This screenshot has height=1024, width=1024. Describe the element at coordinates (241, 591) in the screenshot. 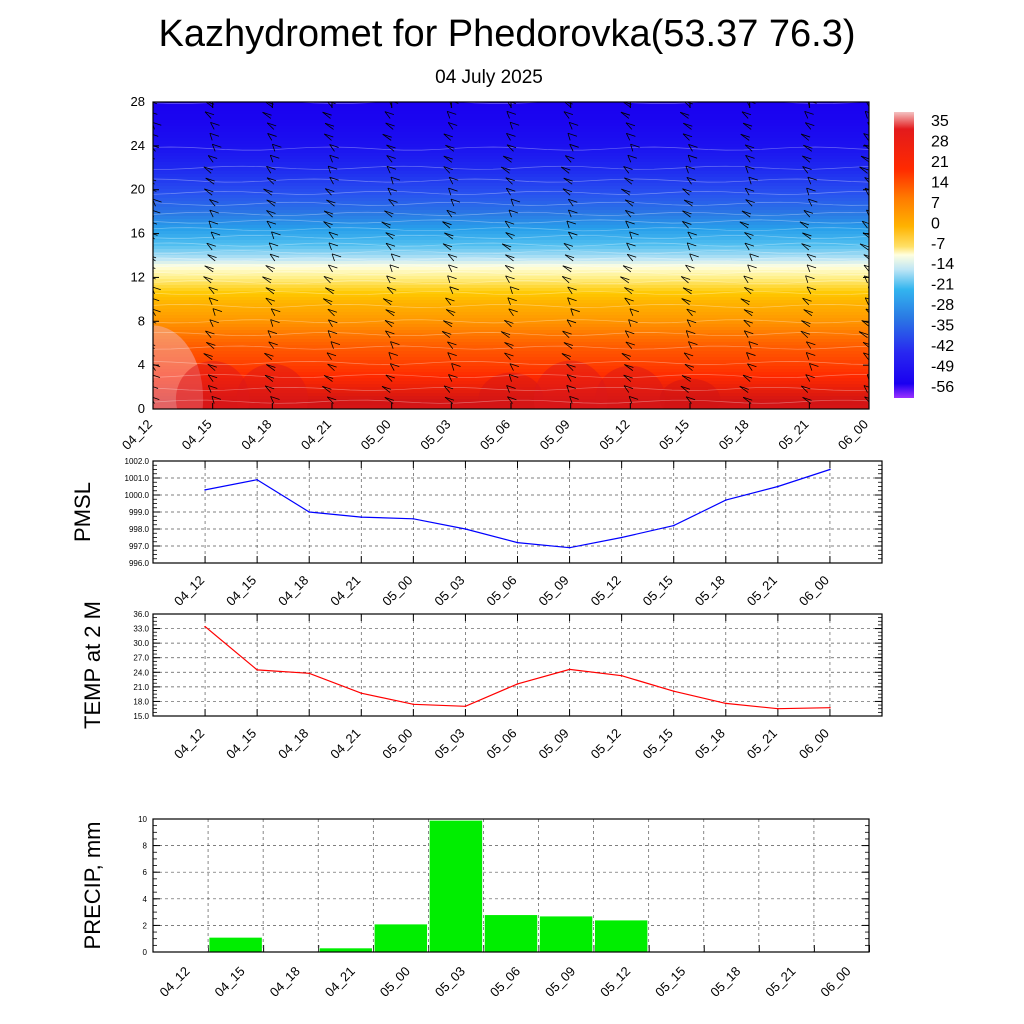

I see `x-tick-label: 04_15` at that location.